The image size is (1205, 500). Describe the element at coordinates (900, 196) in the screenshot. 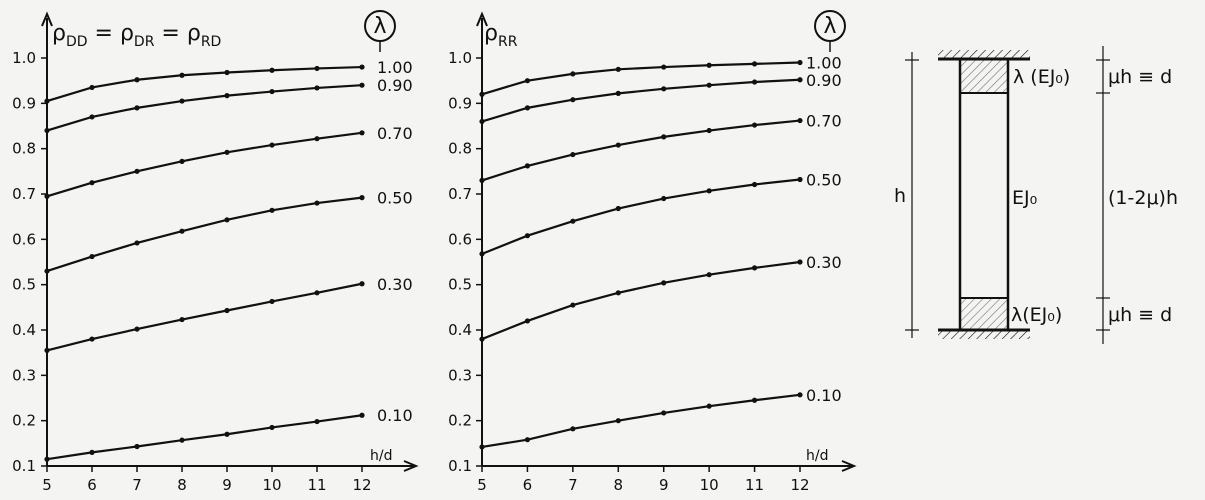

I see `label-h: h` at that location.